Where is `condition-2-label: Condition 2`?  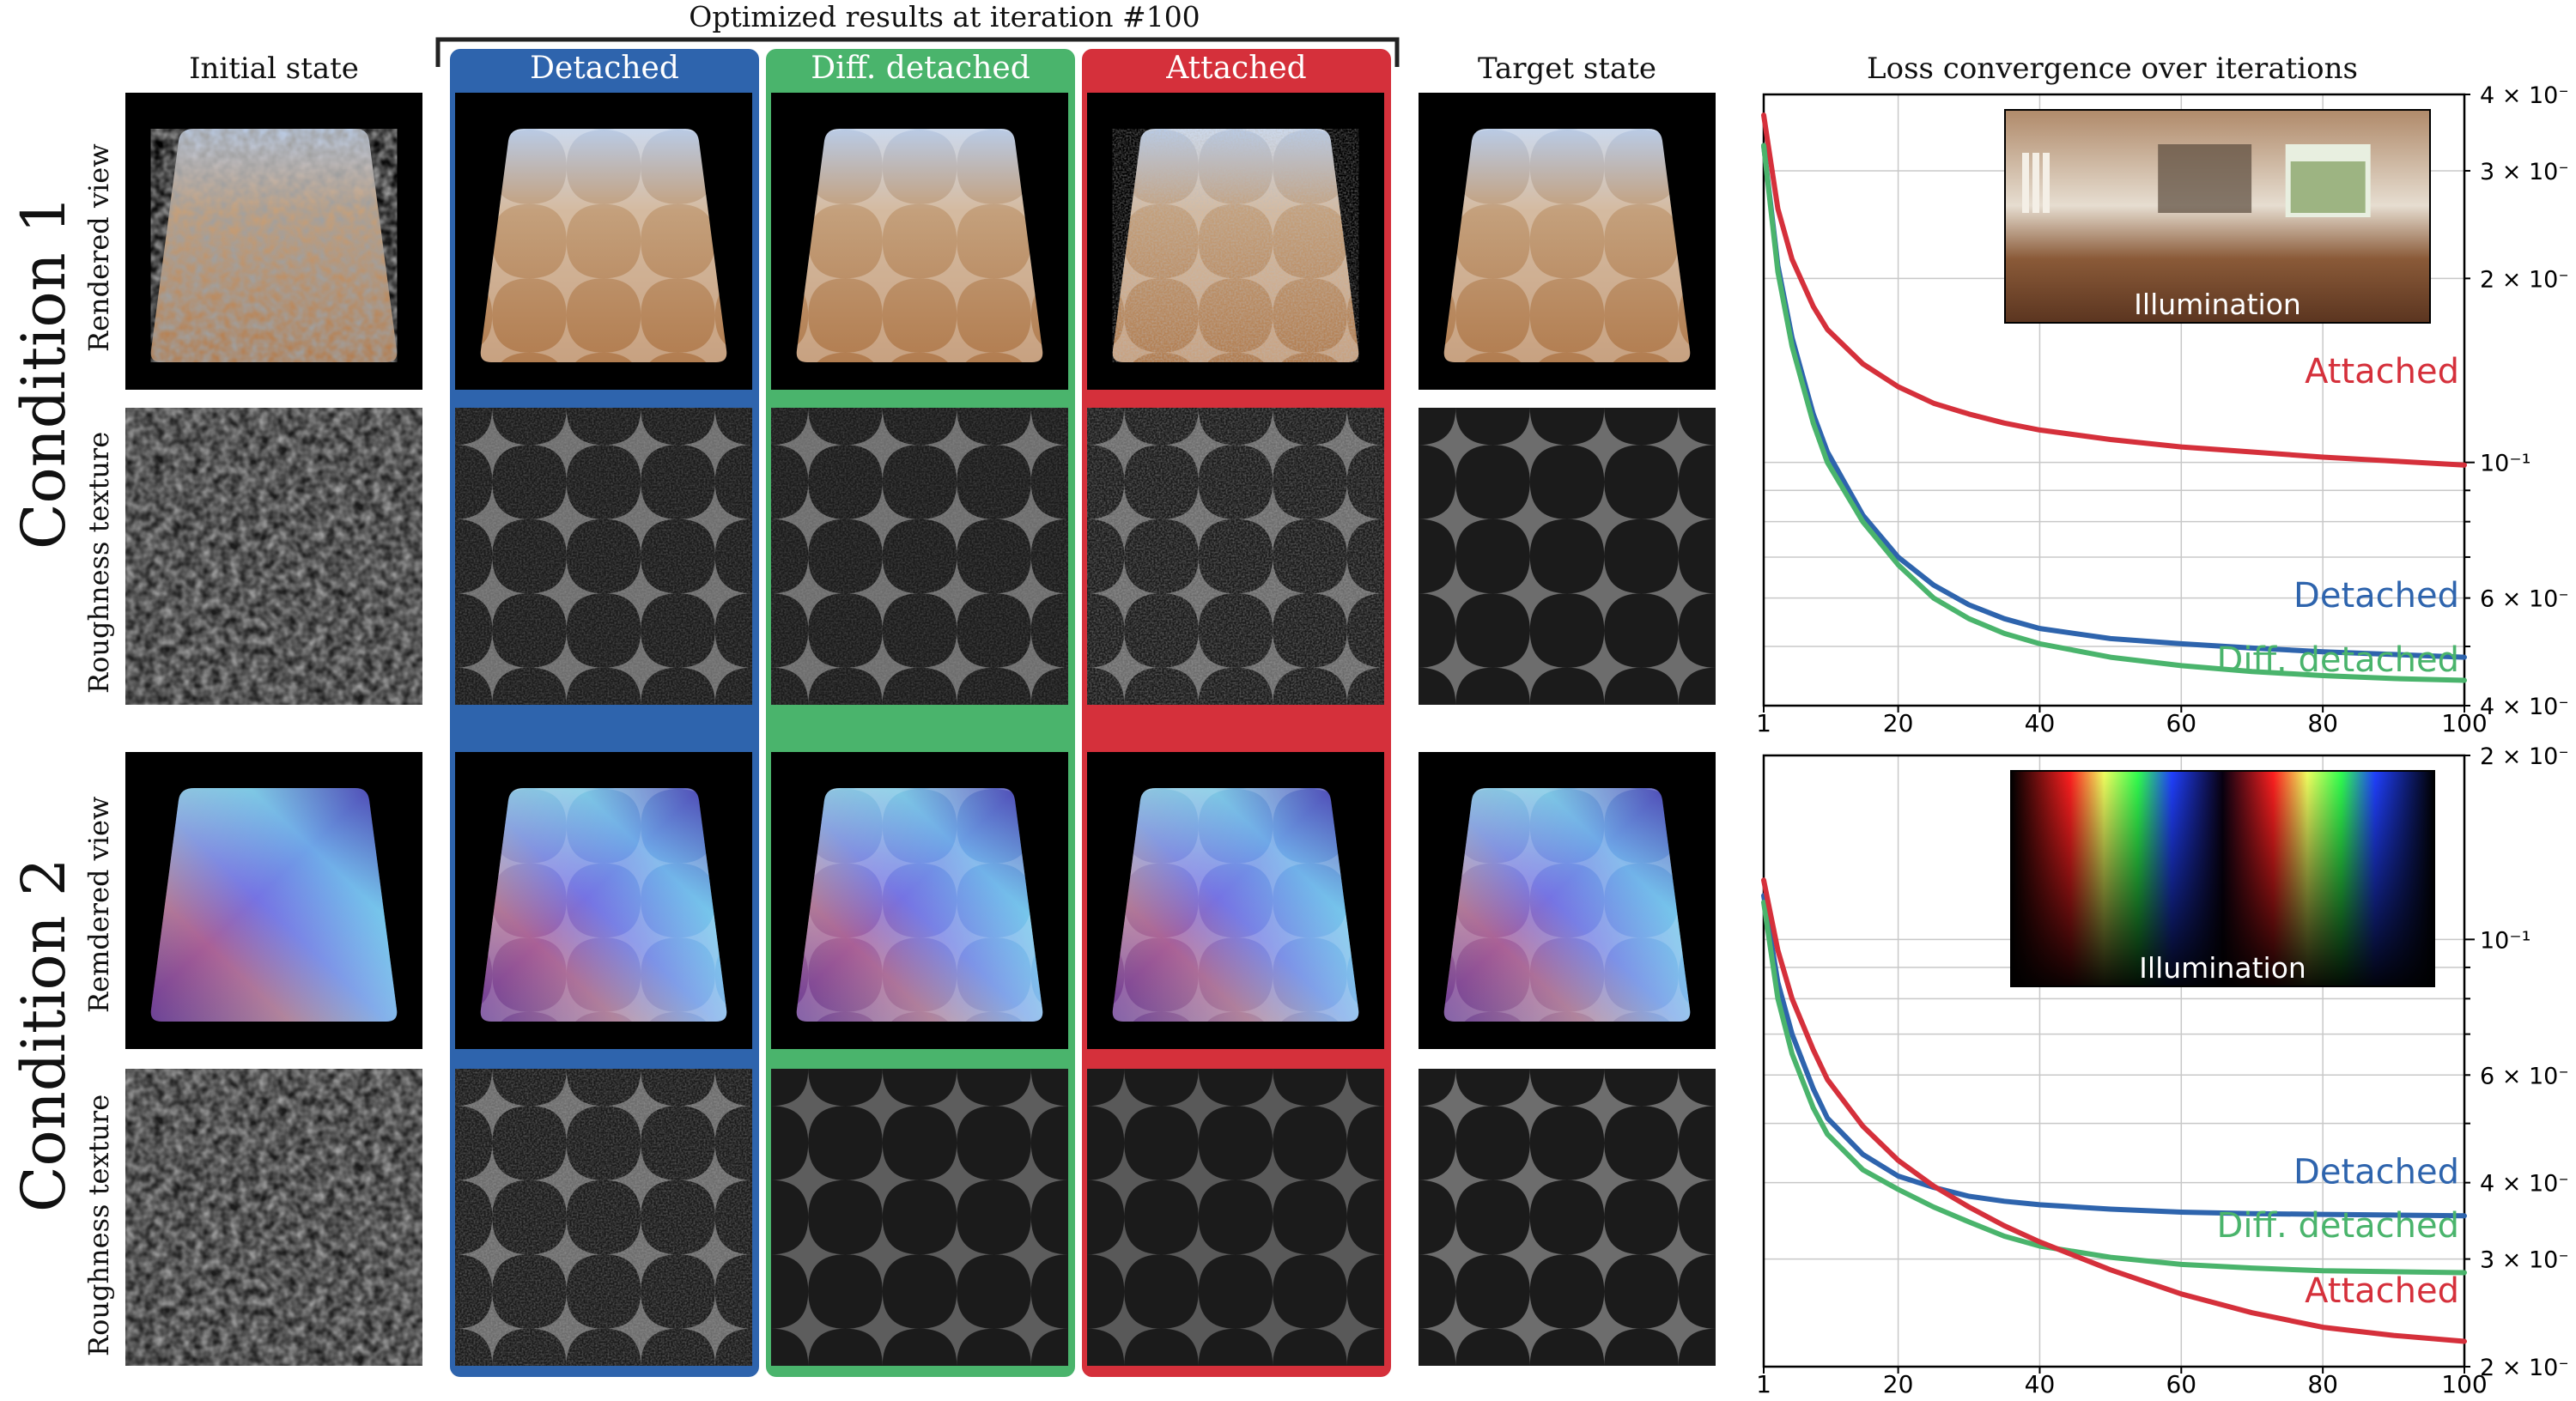 condition-2-label: Condition 2 is located at coordinates (44, 1035).